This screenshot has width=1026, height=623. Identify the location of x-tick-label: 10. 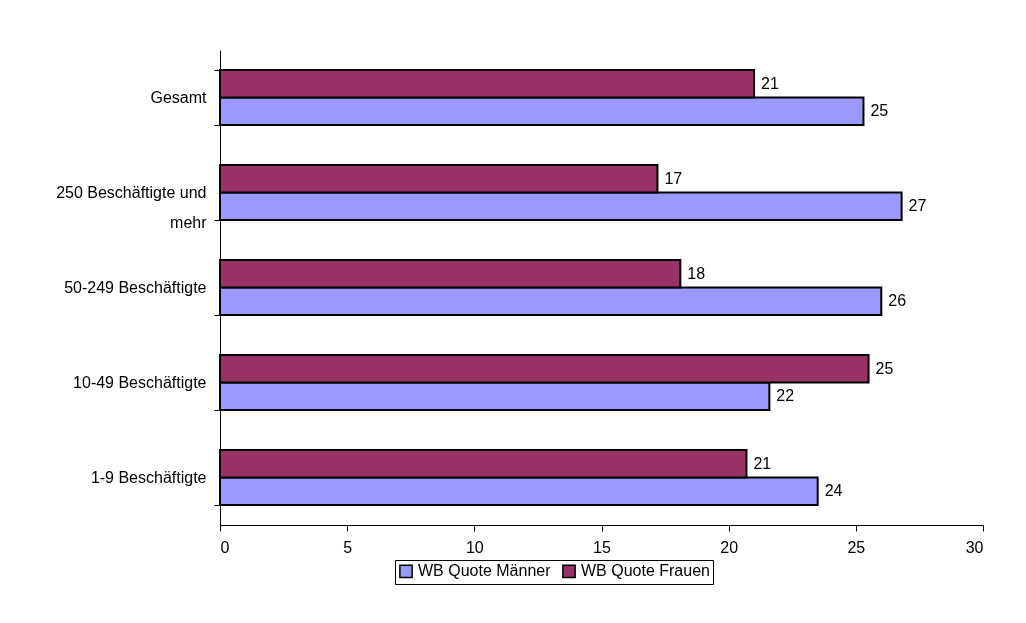
(474, 547).